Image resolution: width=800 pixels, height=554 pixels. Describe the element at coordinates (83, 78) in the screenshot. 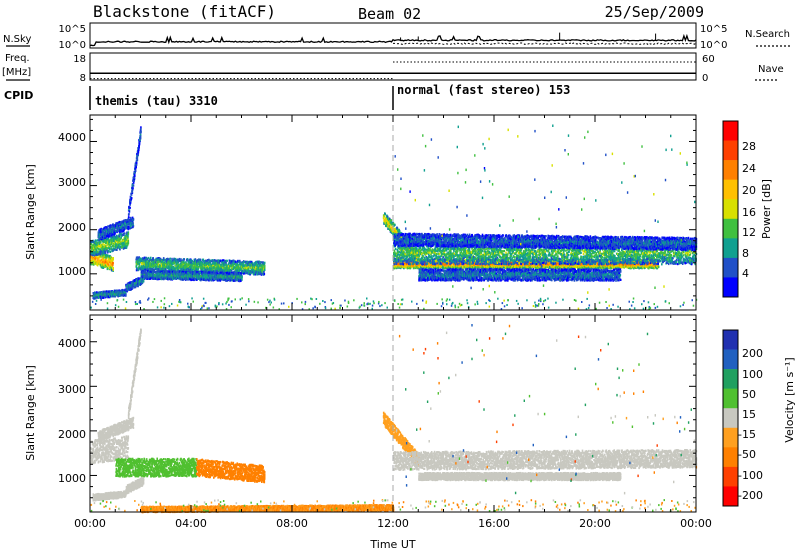

I see `freq-tick-bottom: 8` at that location.